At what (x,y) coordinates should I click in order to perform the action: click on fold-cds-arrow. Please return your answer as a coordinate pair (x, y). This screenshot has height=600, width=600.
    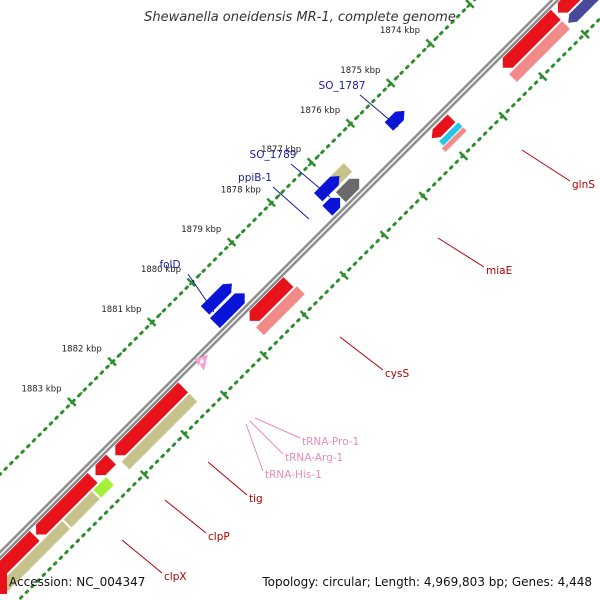
    Looking at the image, I should click on (227, 310).